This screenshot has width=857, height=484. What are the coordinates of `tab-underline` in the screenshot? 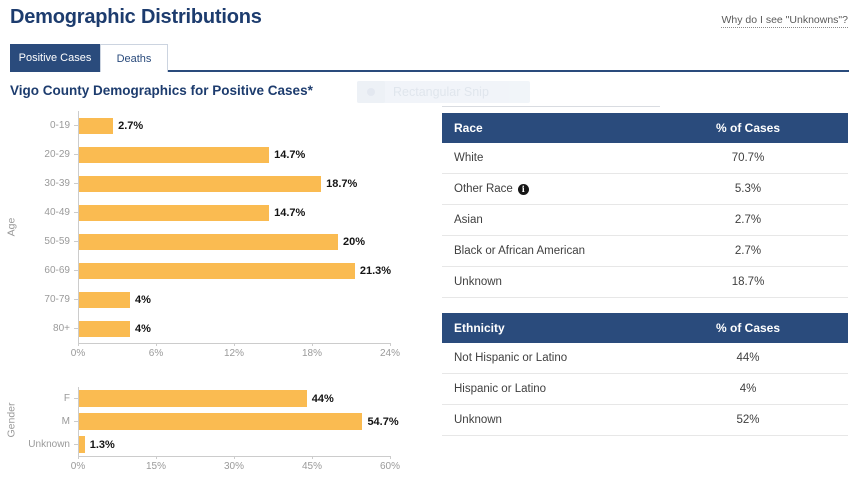 It's located at (429, 71).